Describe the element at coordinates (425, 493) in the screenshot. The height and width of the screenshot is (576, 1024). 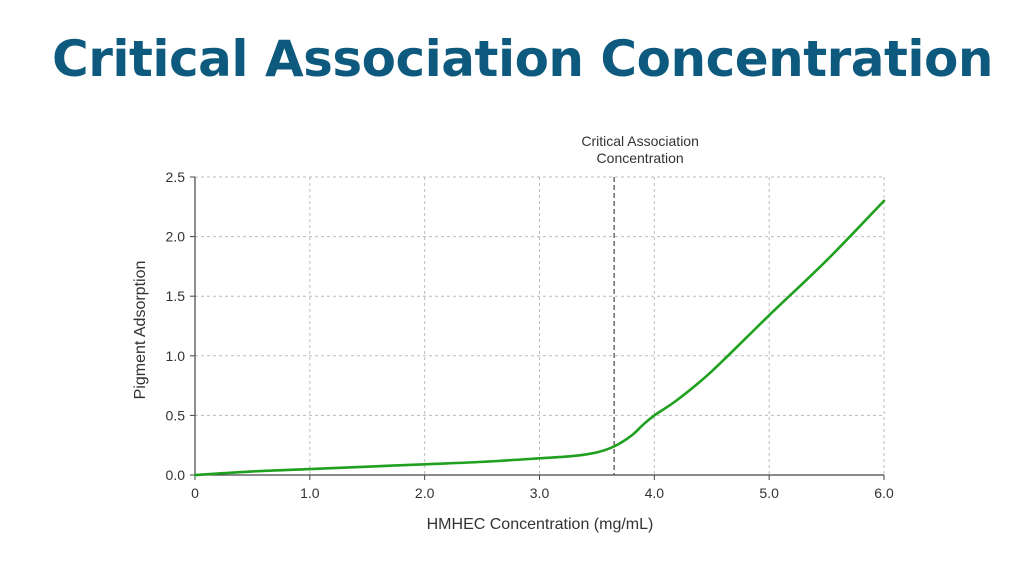
I see `x-tick-label: 2.0` at that location.